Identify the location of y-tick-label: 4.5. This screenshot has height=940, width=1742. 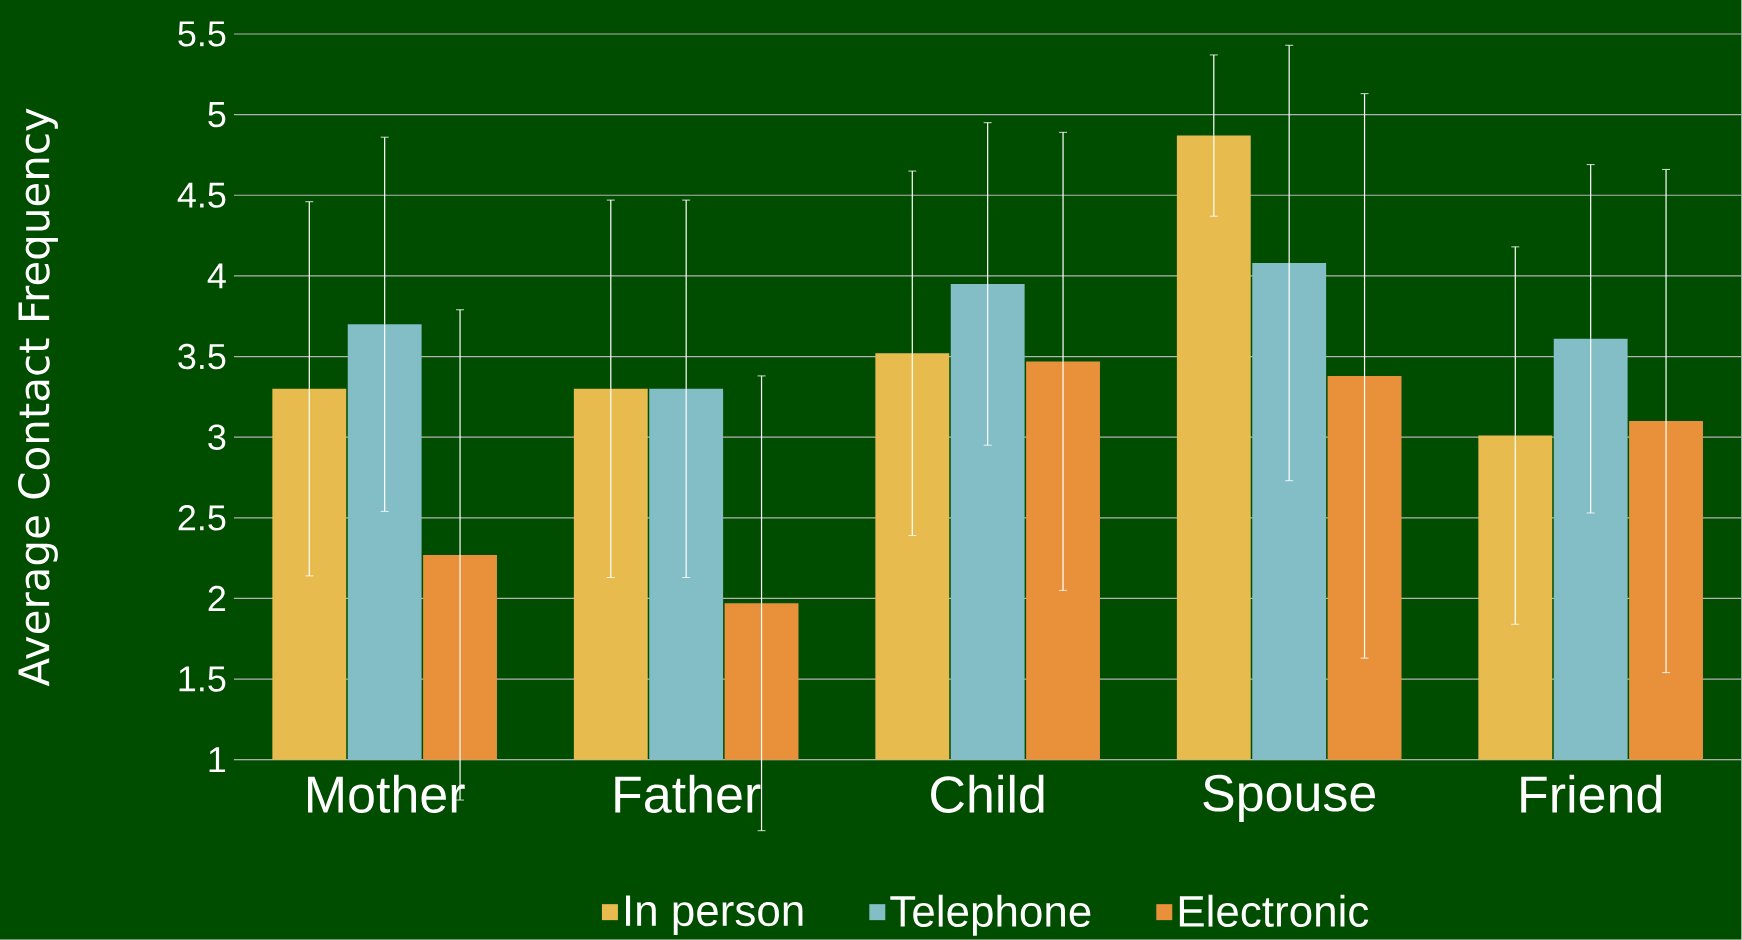
(201, 195).